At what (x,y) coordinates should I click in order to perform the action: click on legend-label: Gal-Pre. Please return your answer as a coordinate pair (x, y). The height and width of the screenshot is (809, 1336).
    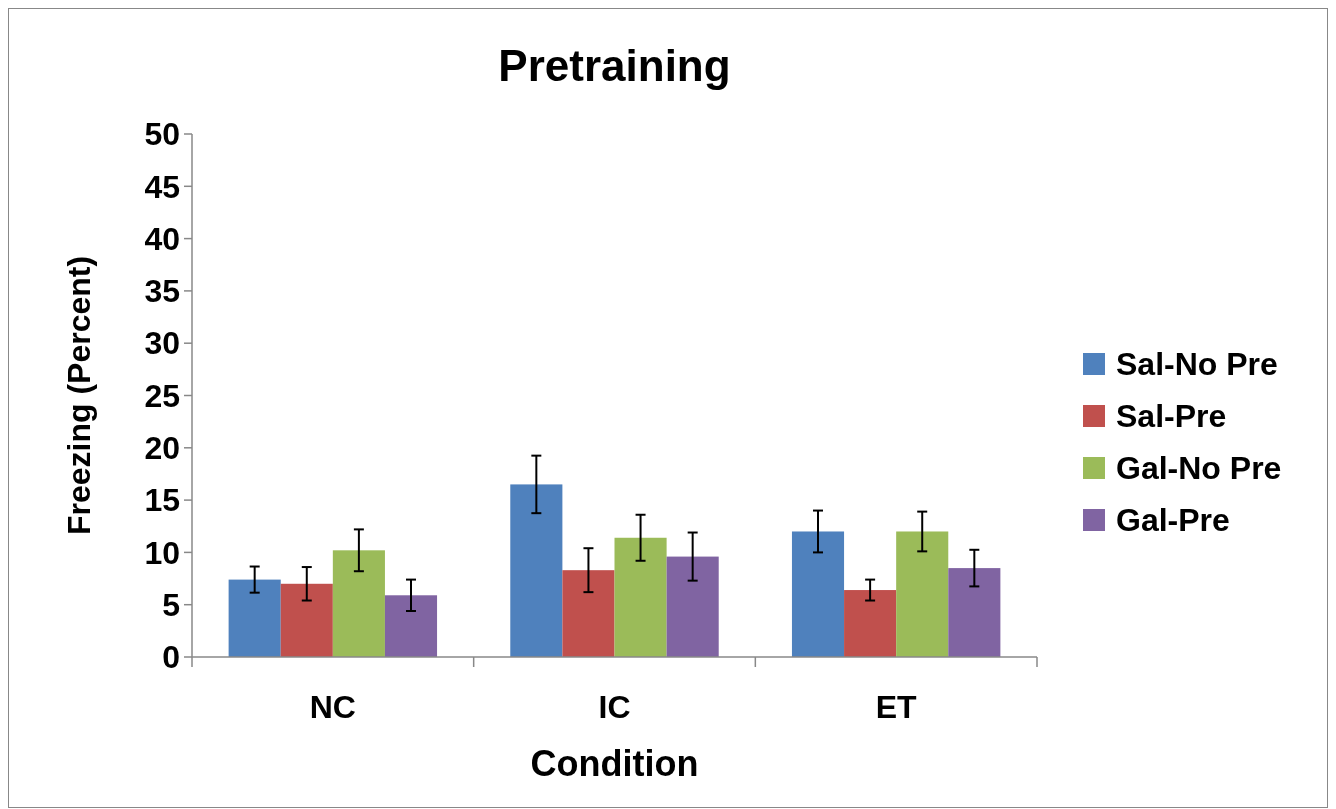
    Looking at the image, I should click on (1173, 520).